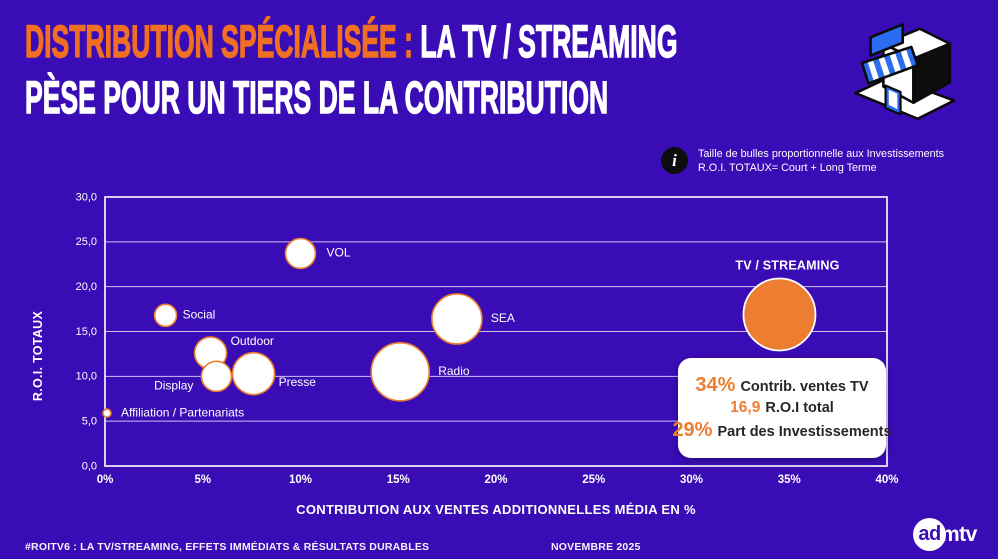  What do you see at coordinates (787, 265) in the screenshot?
I see `bubble-label-tv-streaming: TV / STREAMING` at bounding box center [787, 265].